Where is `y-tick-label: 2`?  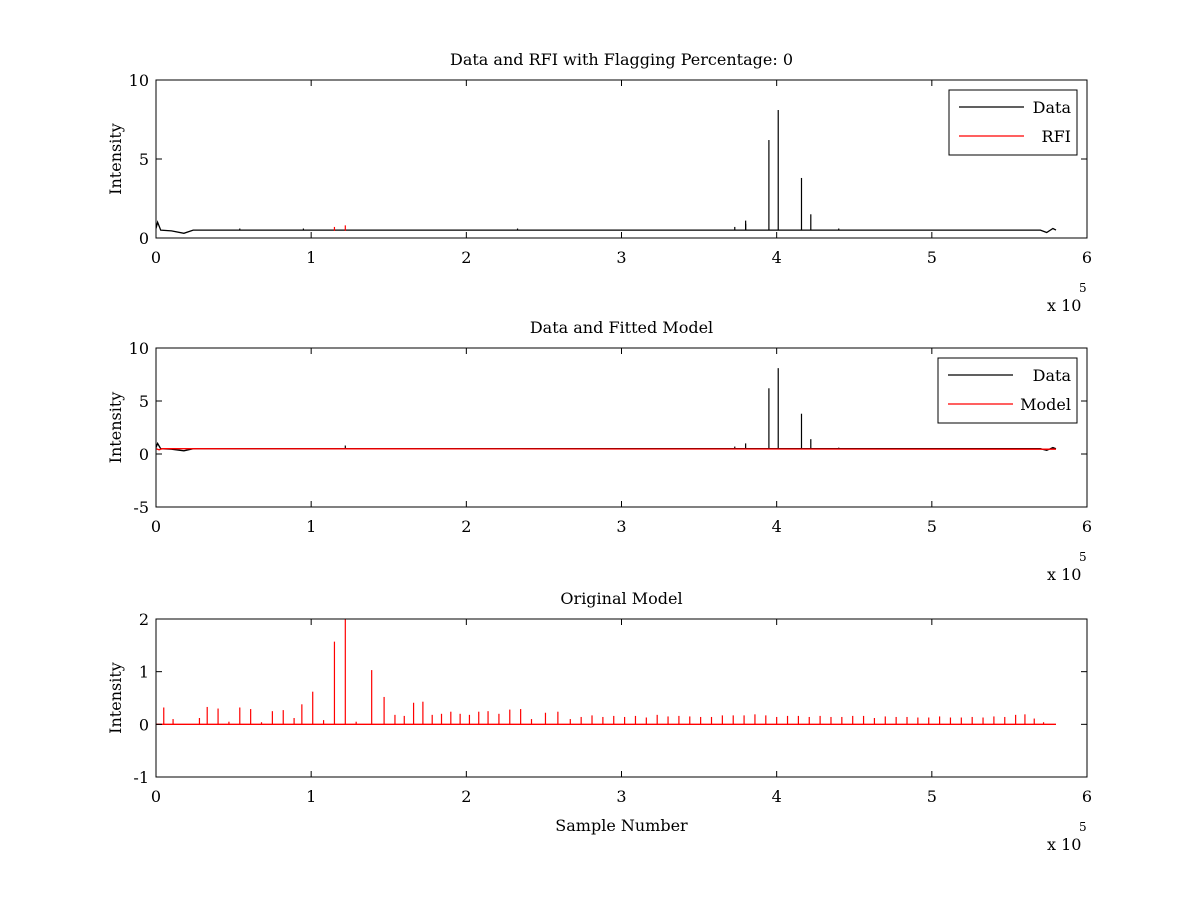 y-tick-label: 2 is located at coordinates (144, 619).